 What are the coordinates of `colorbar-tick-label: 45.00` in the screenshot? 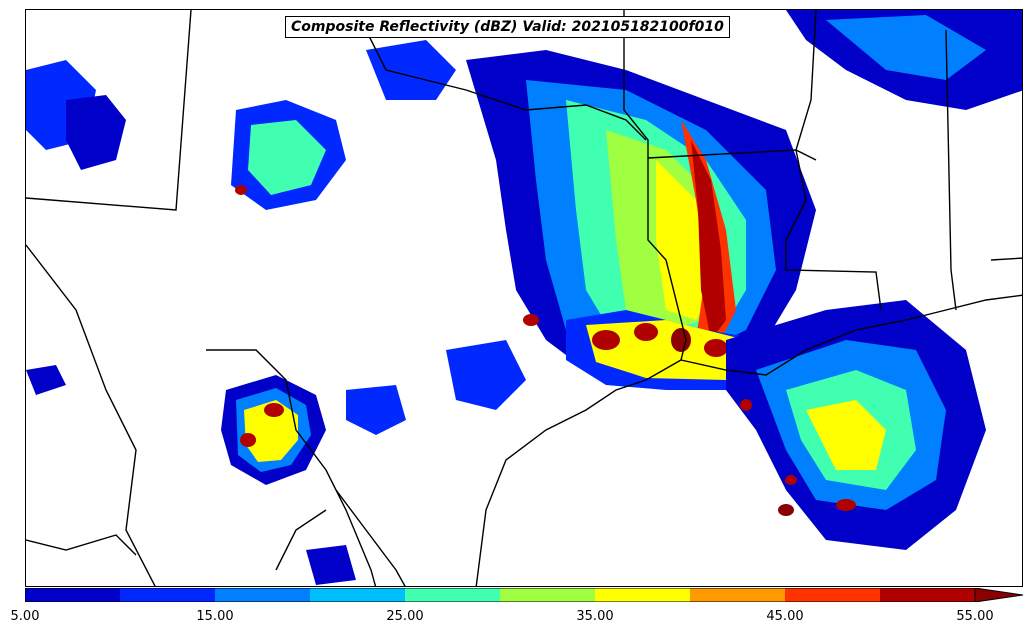 It's located at (785, 616).